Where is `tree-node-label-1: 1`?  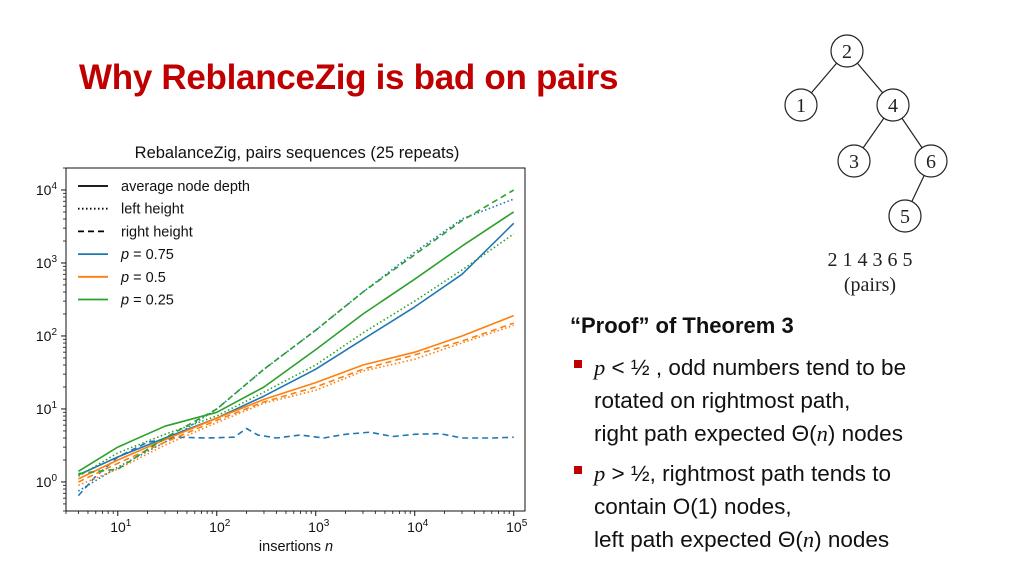
tree-node-label-1: 1 is located at coordinates (801, 106).